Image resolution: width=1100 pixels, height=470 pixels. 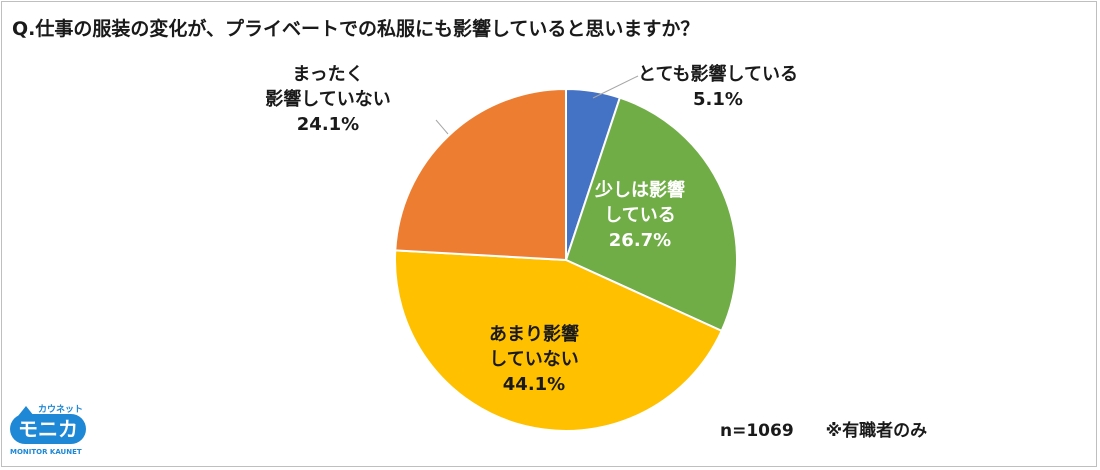 What do you see at coordinates (639, 190) in the screenshot?
I see `data-label-1: 少しは影響` at bounding box center [639, 190].